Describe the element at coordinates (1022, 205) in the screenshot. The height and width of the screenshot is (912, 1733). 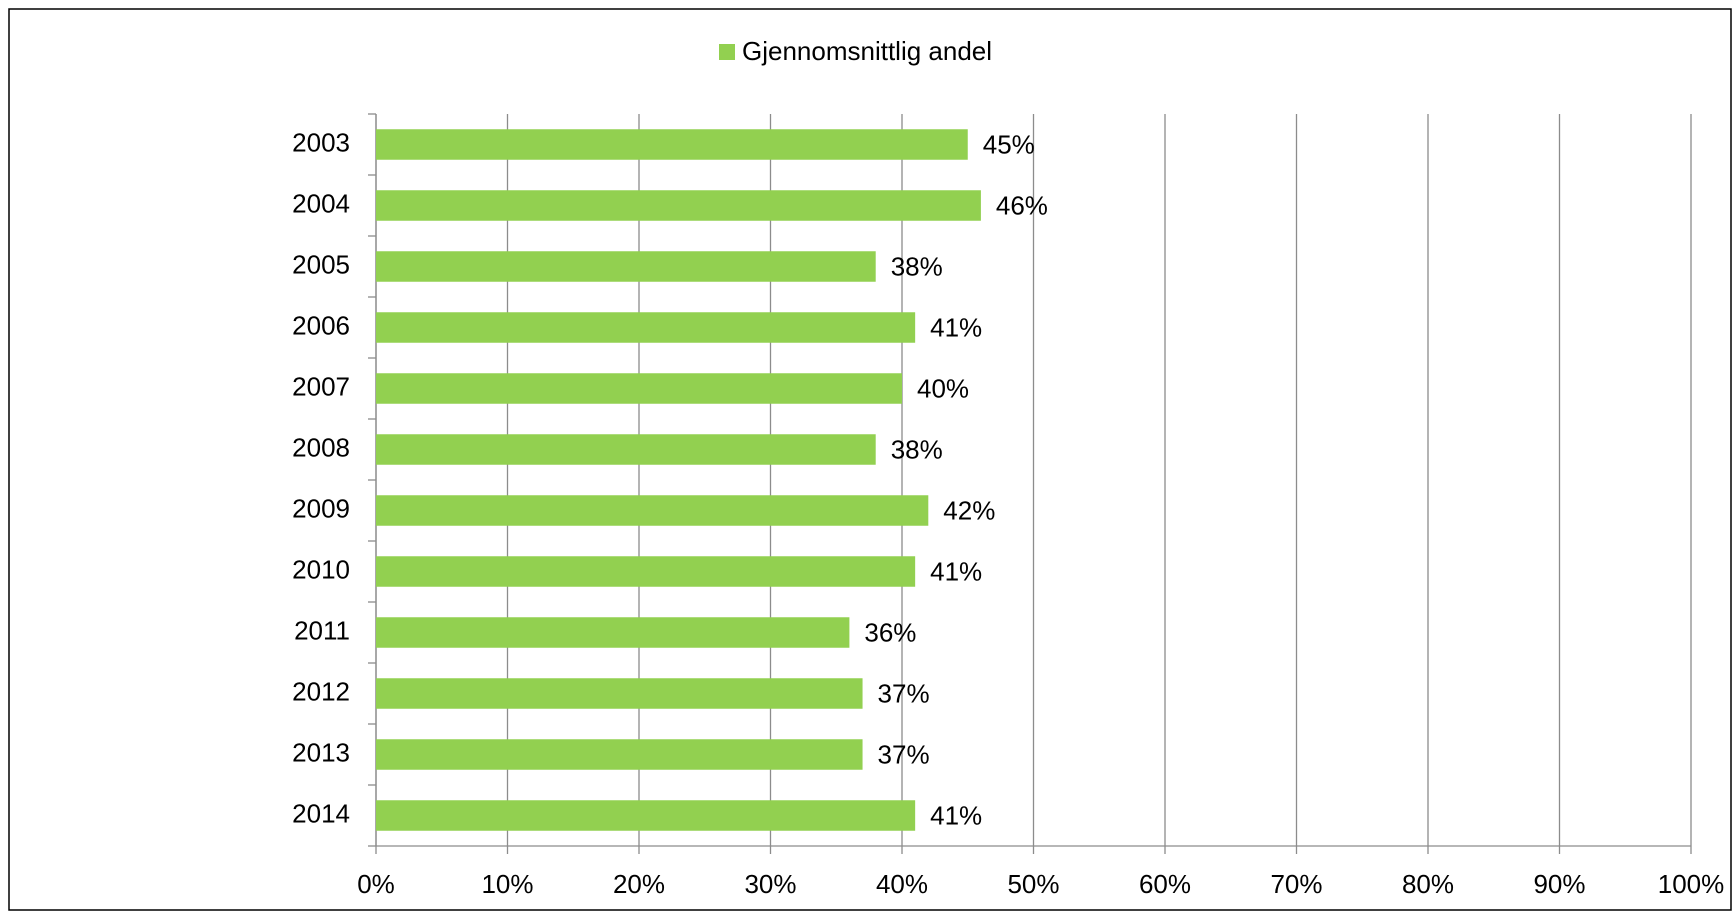
I see `data-label: 46%` at that location.